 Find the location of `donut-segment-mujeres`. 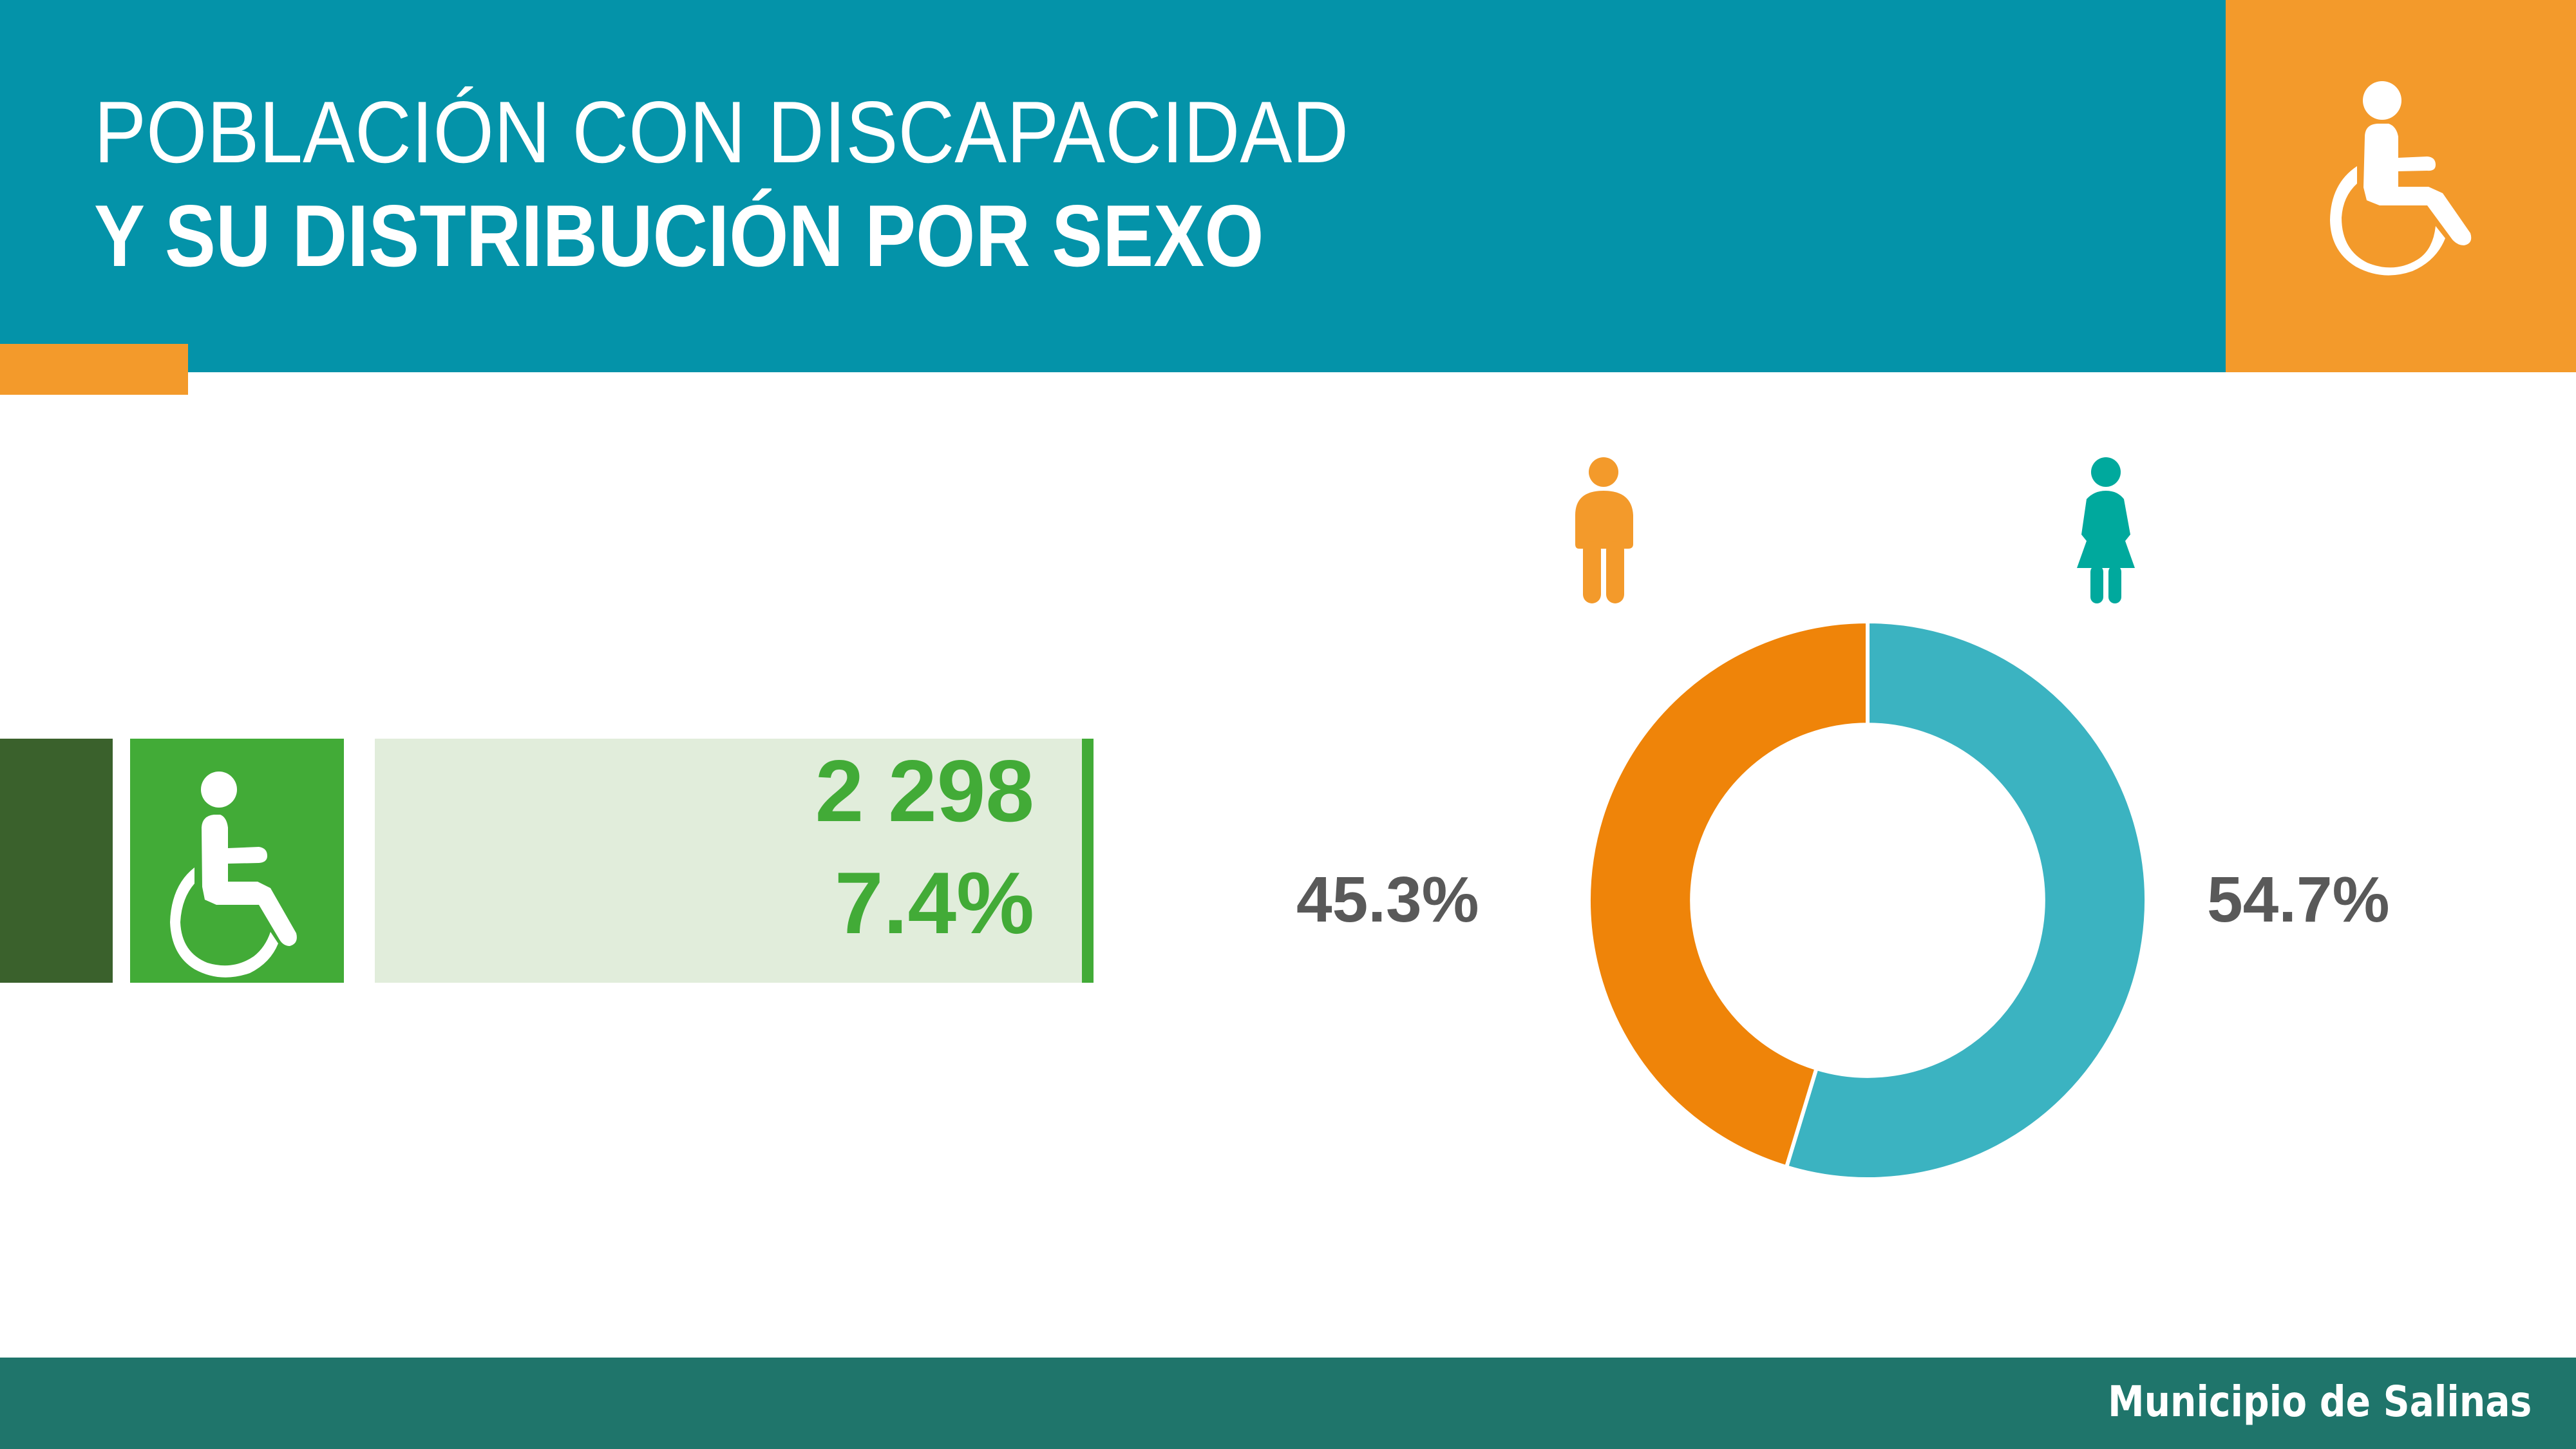

donut-segment-mujeres is located at coordinates (1966, 900).